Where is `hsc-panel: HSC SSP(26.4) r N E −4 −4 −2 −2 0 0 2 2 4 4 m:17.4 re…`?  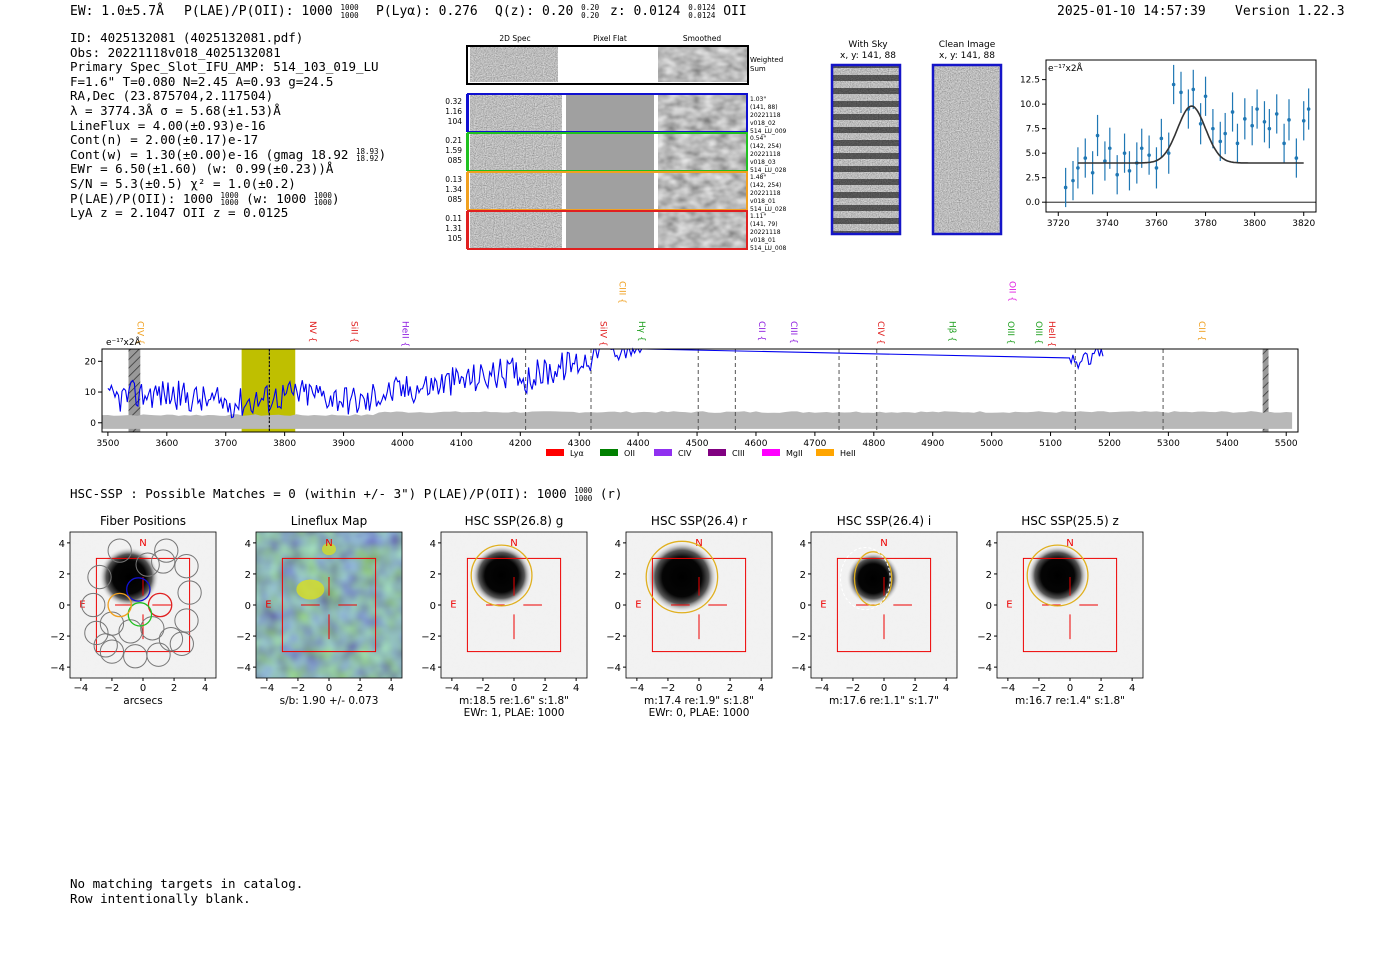 hsc-panel: HSC SSP(26.4) r N E −4 −4 −2 −2 0 0 2 2 4 4 m:17.4 re… is located at coordinates (689, 616).